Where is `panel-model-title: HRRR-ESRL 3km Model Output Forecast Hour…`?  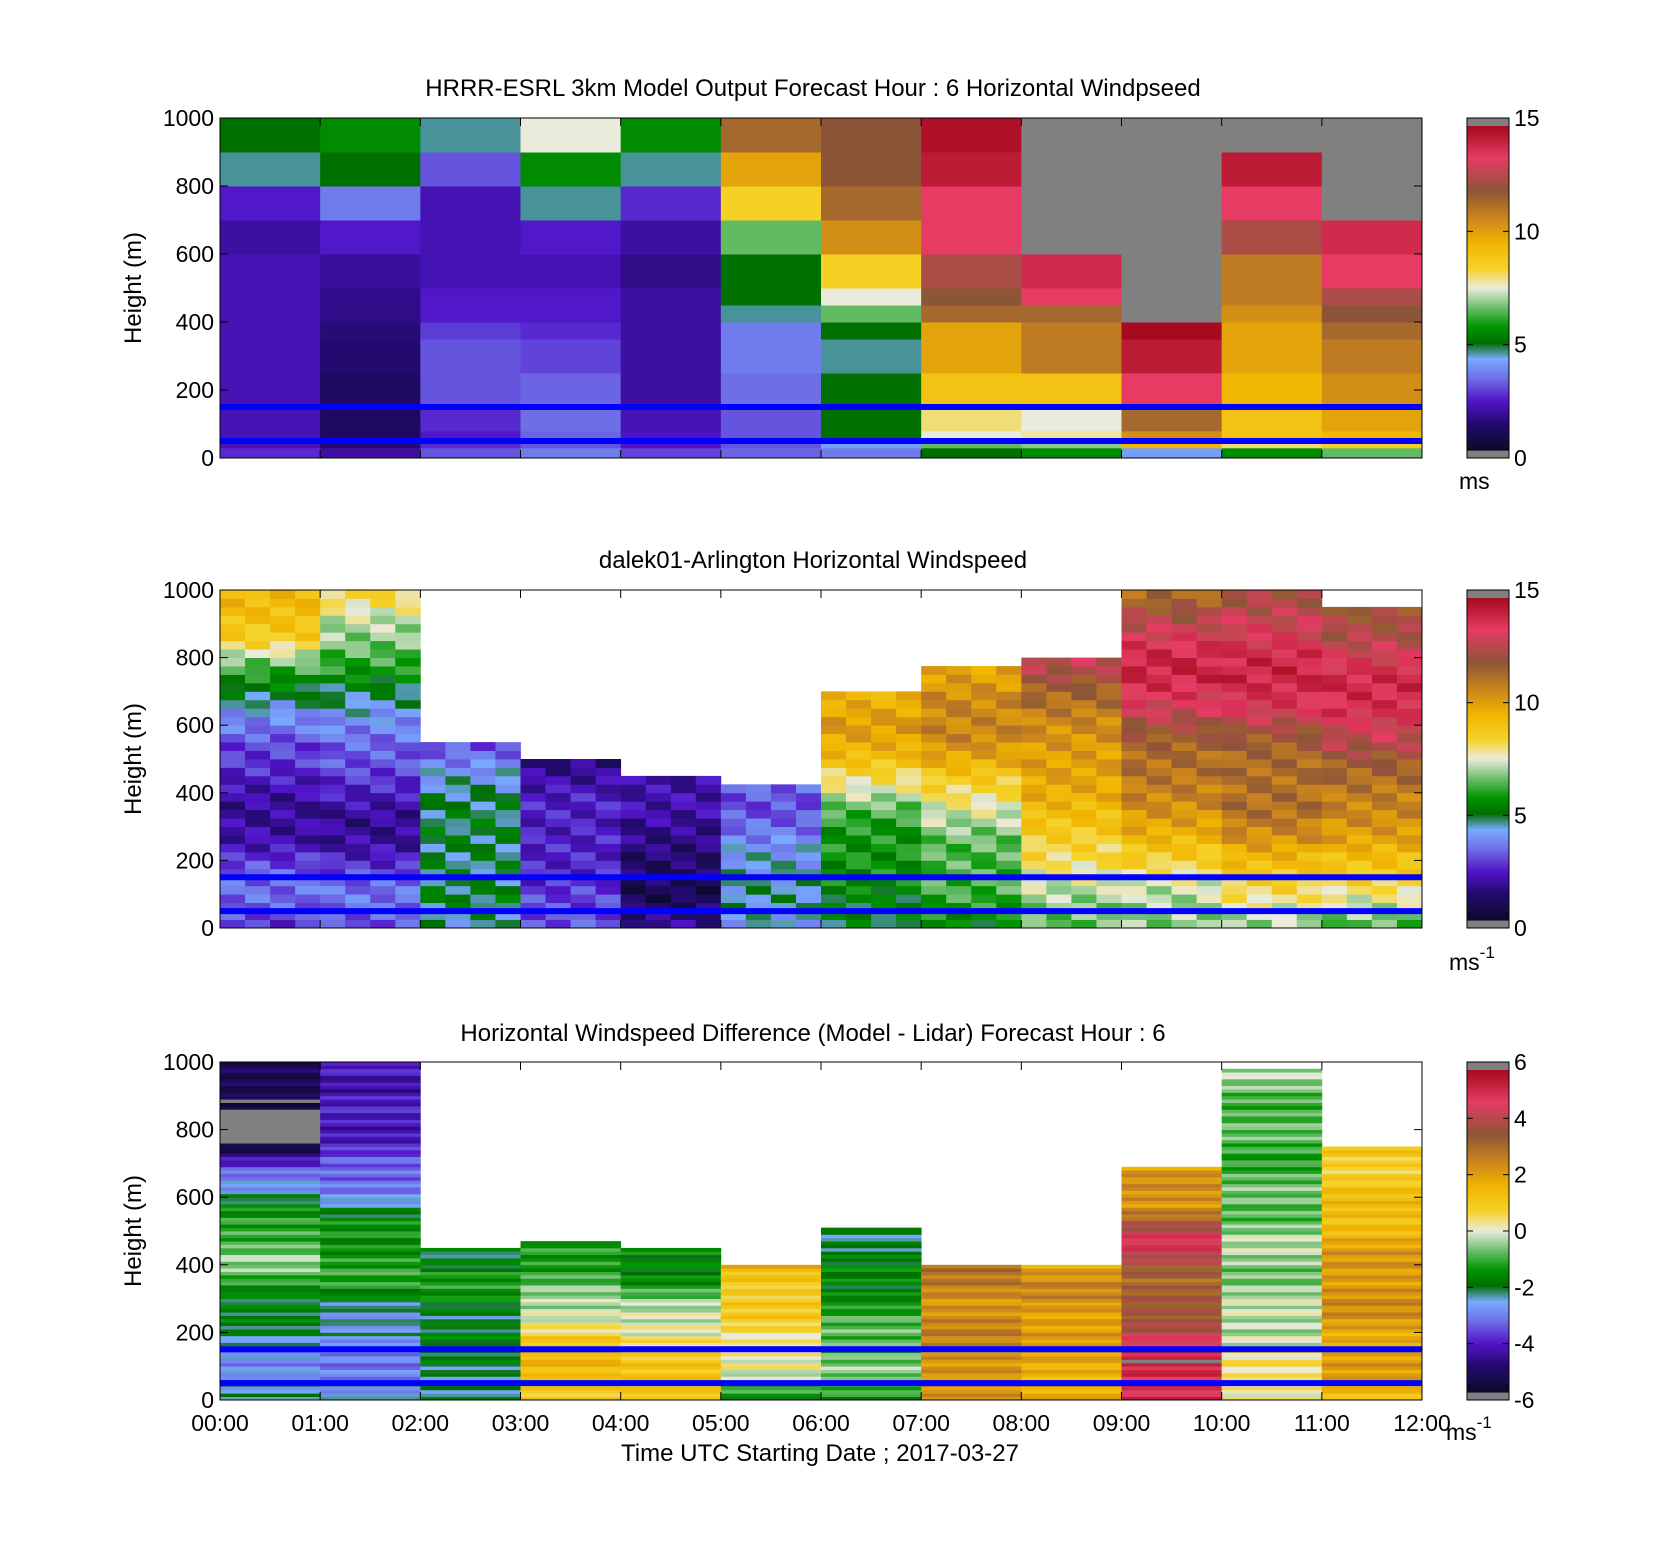
panel-model-title: HRRR-ESRL 3km Model Output Forecast Hour… is located at coordinates (812, 88).